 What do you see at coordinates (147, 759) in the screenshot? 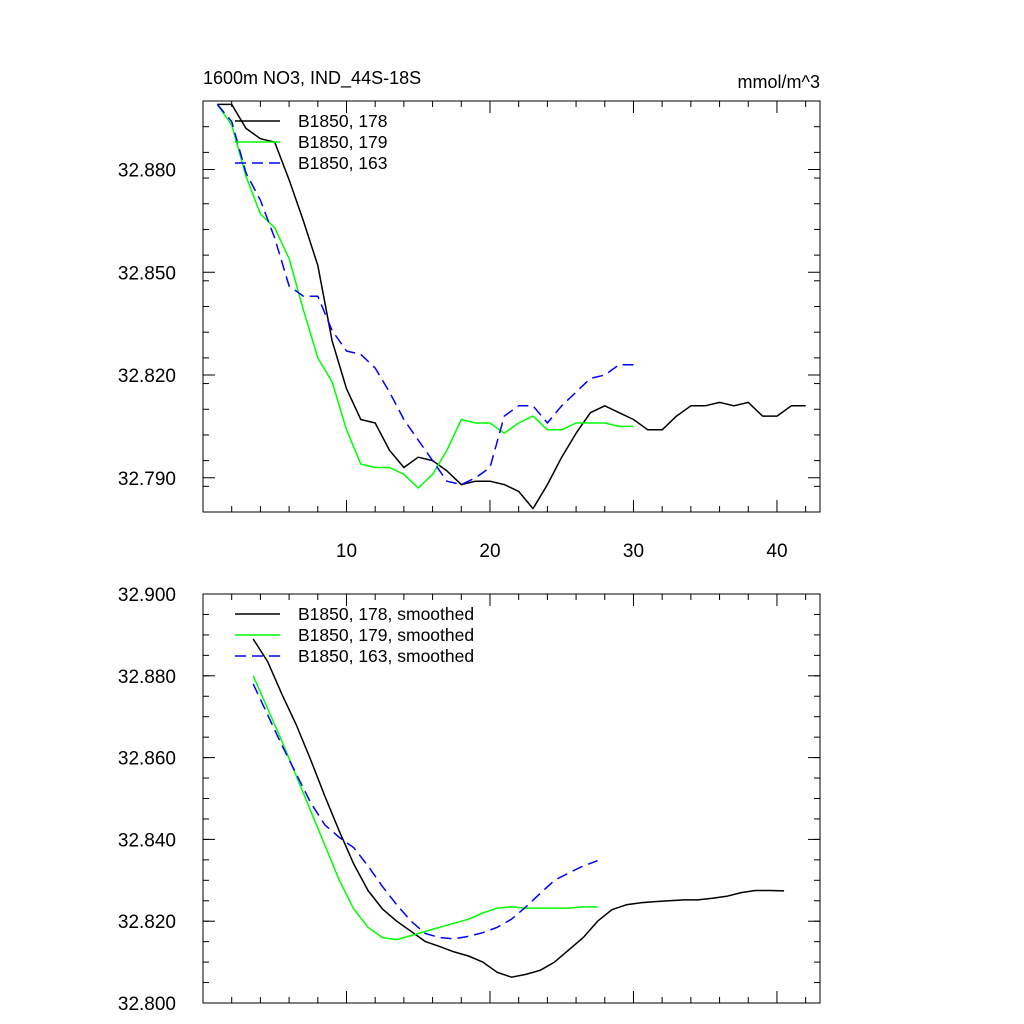
I see `y-tick-label: 32.860` at bounding box center [147, 759].